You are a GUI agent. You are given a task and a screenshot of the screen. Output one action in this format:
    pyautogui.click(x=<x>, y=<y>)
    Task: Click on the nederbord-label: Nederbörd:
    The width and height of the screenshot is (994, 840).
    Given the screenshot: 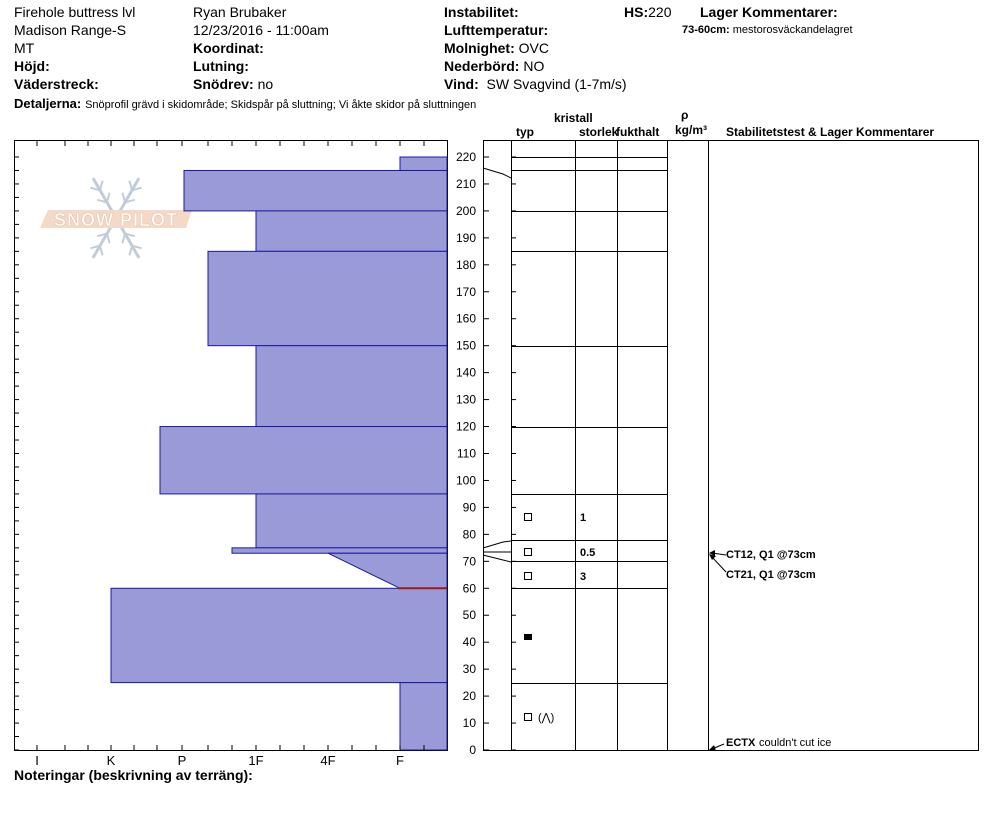 What is the action you would take?
    pyautogui.click(x=482, y=66)
    